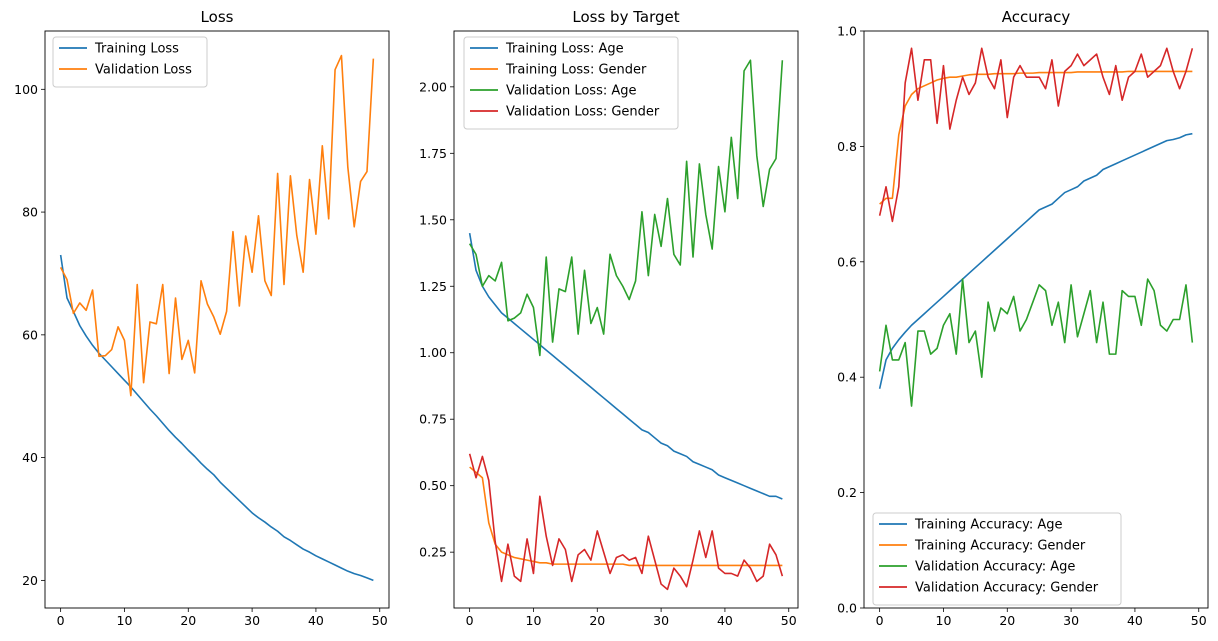 This screenshot has width=1218, height=641. Describe the element at coordinates (847, 146) in the screenshot. I see `y-tick-label: 0.8` at that location.